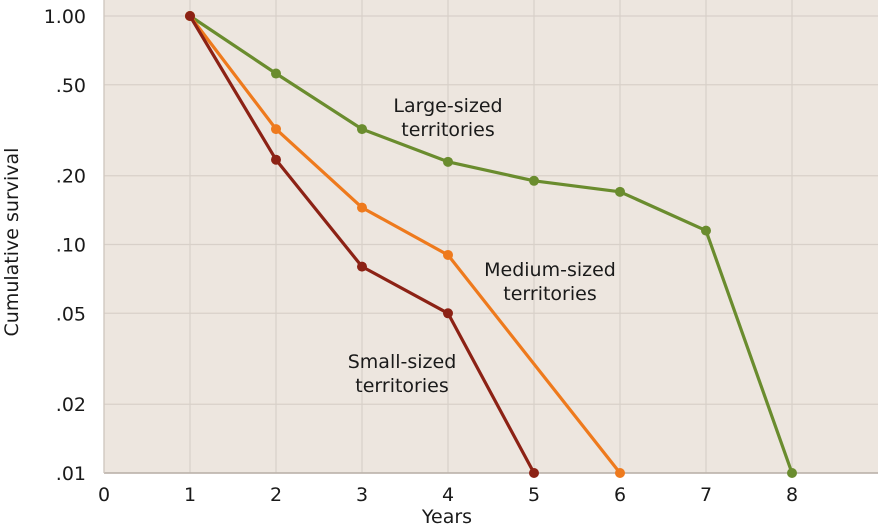  Describe the element at coordinates (550, 270) in the screenshot. I see `annotation-line: Medium-sized` at that location.